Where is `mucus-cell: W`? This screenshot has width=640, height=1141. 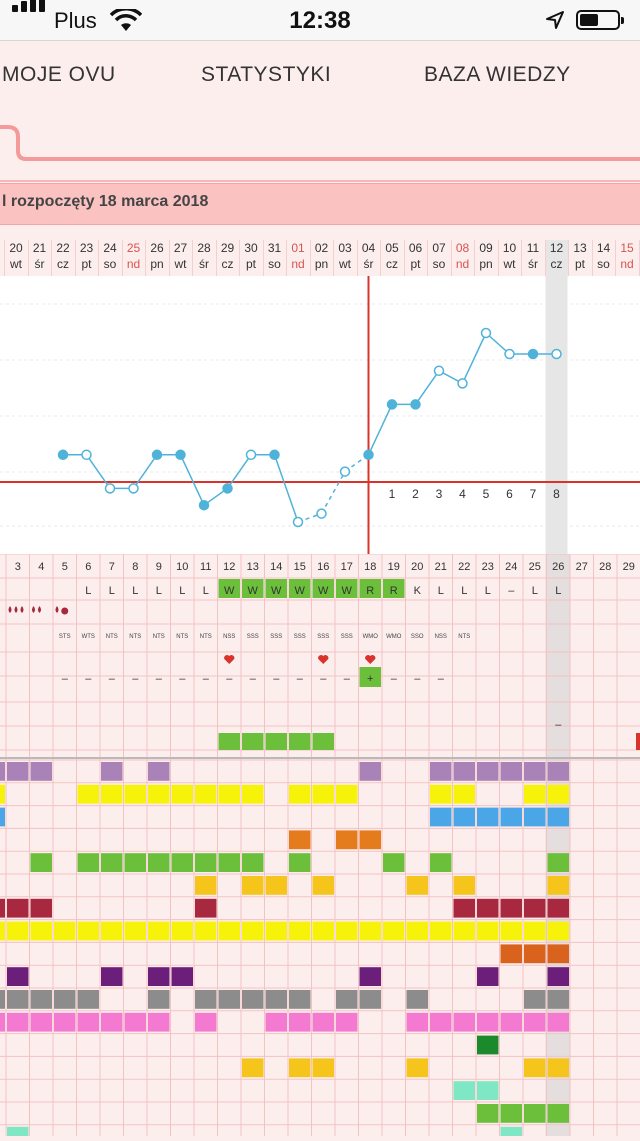 mucus-cell: W is located at coordinates (323, 591).